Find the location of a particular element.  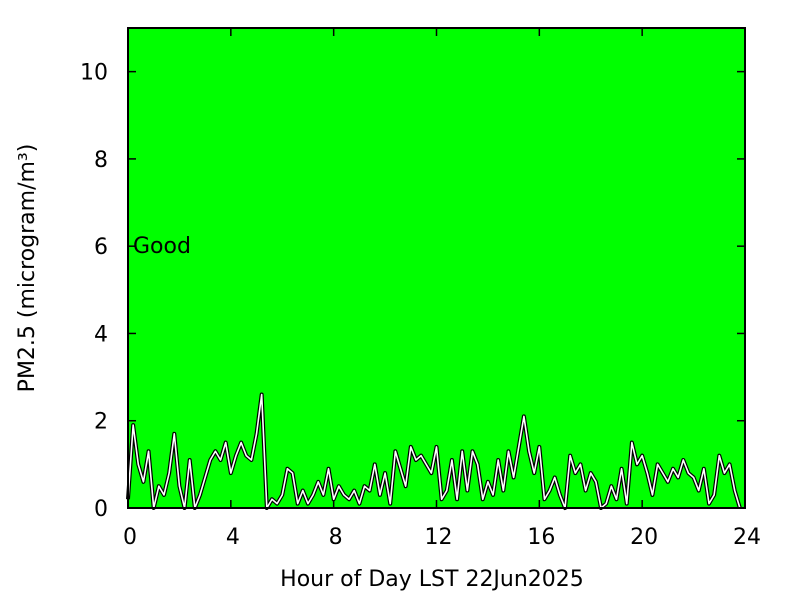

y-tick-label: 4 is located at coordinates (101, 334).